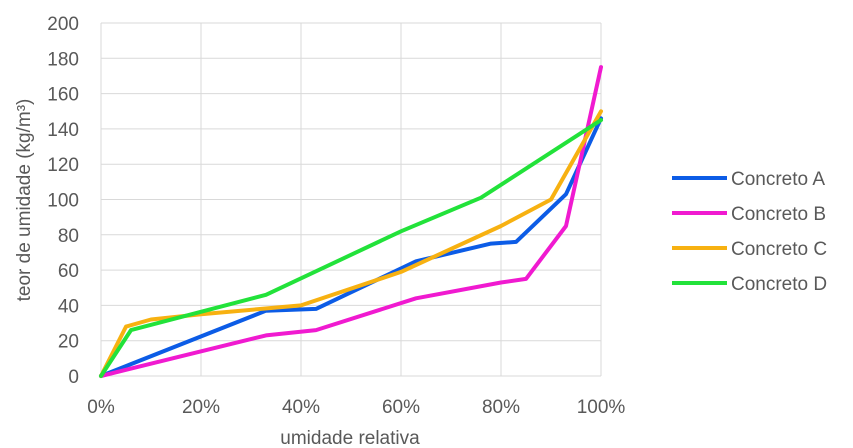  I want to click on y-tick-label: 120, so click(63, 165).